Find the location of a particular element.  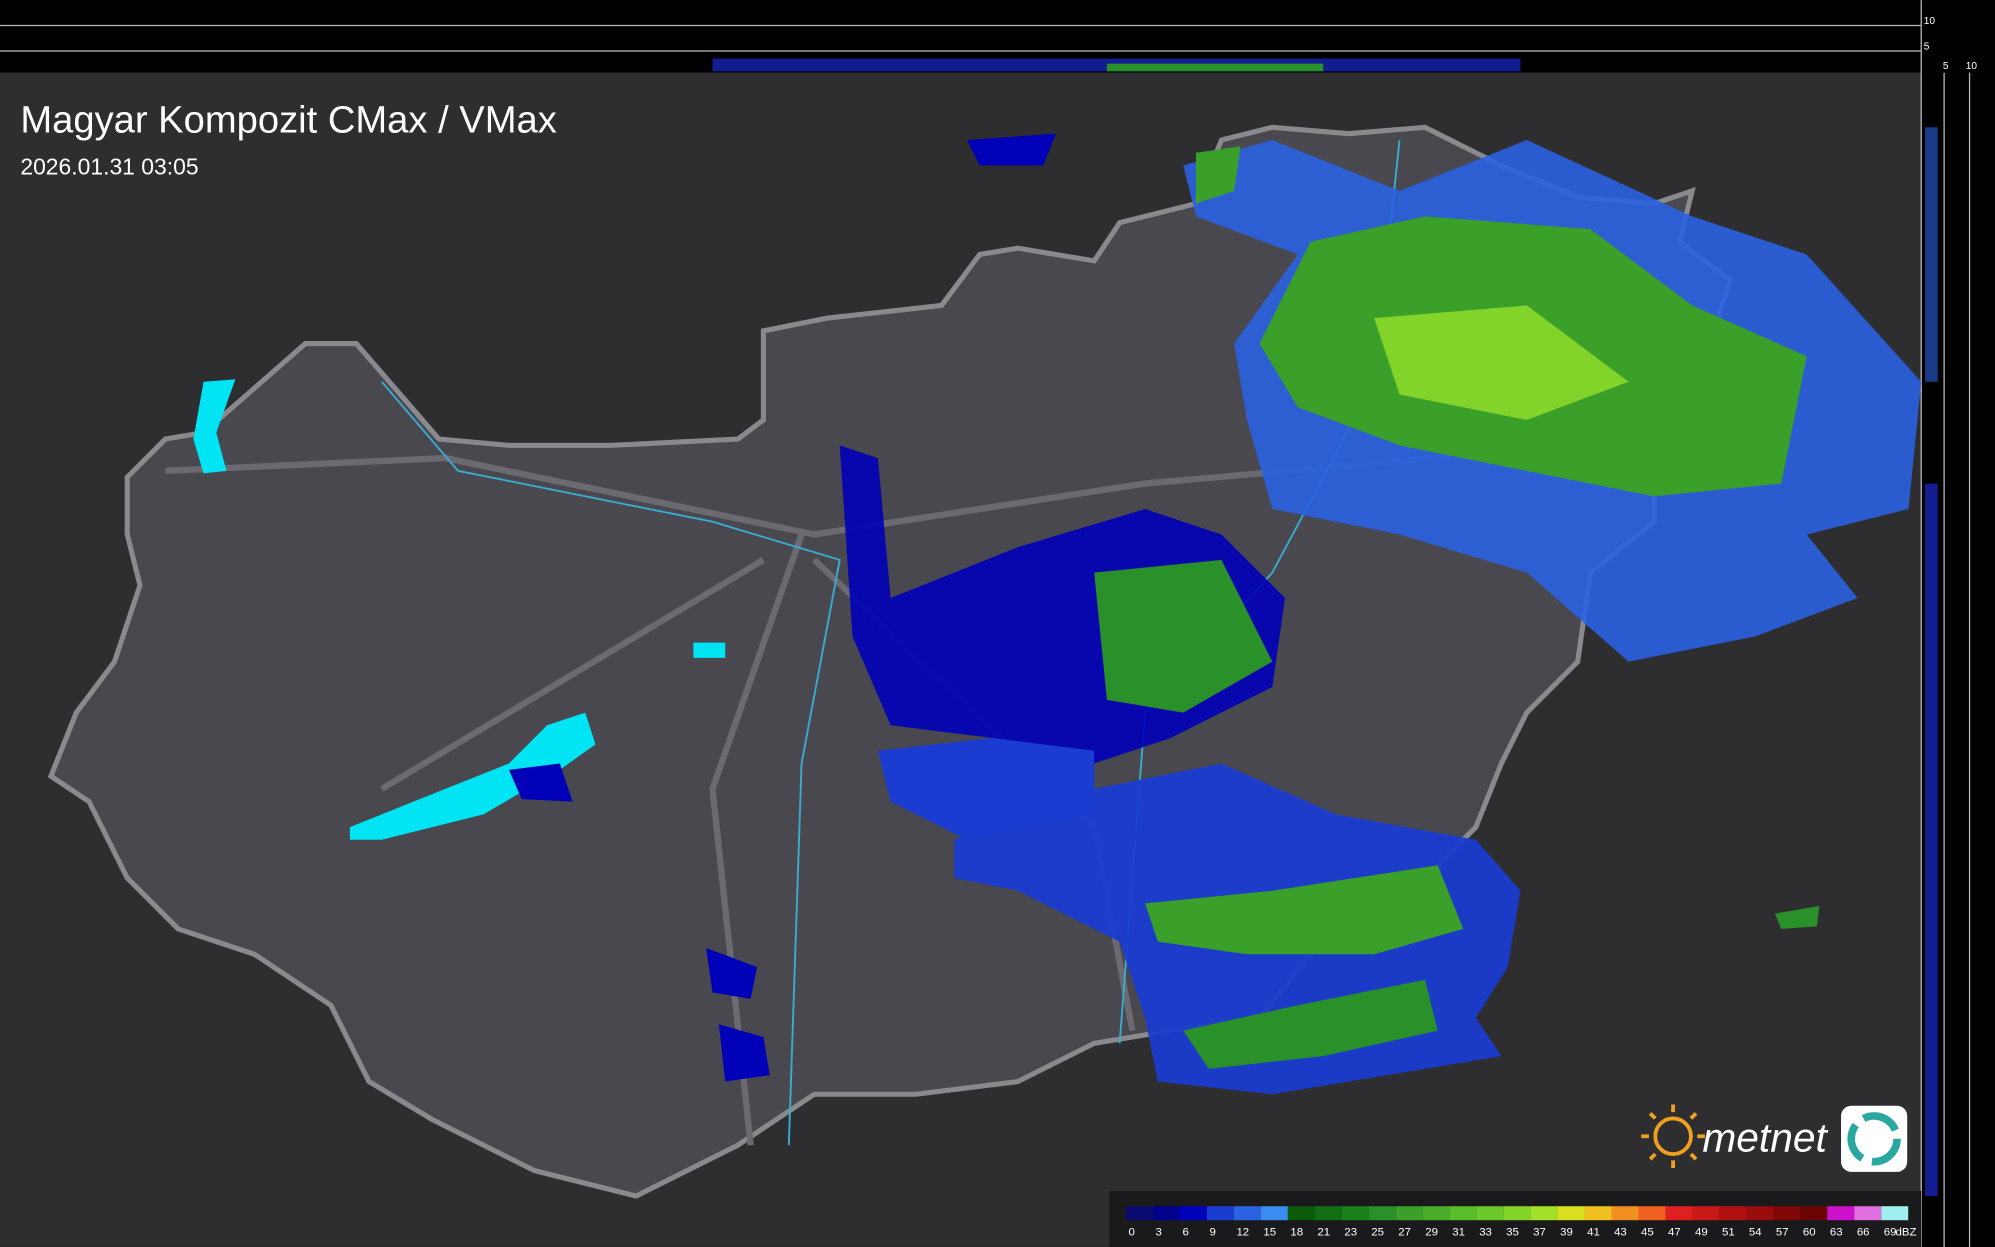

legend-label: 49 is located at coordinates (1701, 1232).